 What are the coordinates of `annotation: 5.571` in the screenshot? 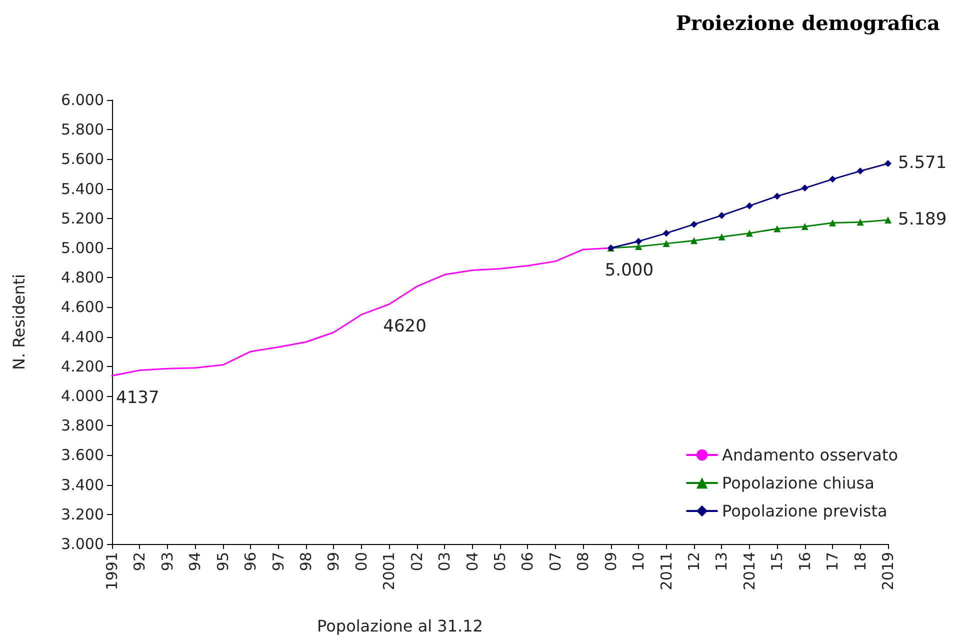 It's located at (922, 162).